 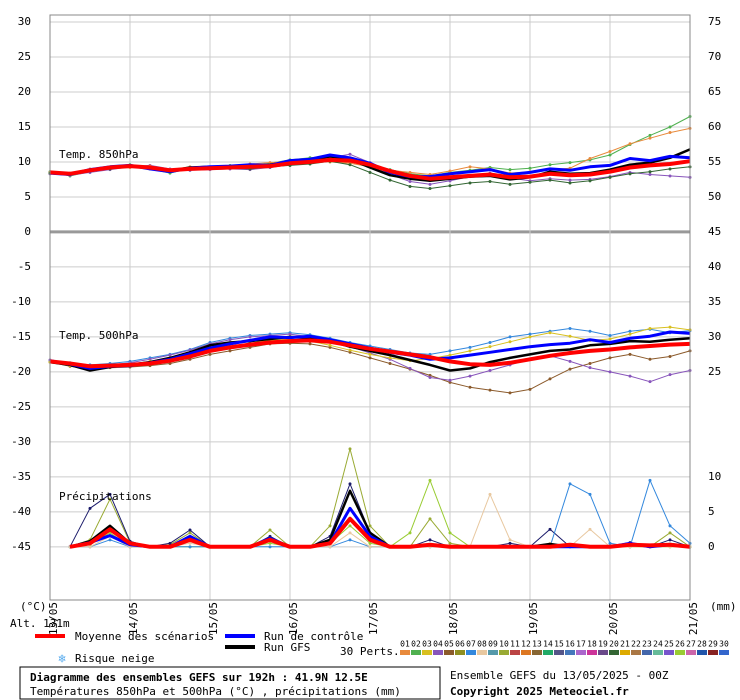 I want to click on y2-unit: (mm), so click(x=723, y=606).